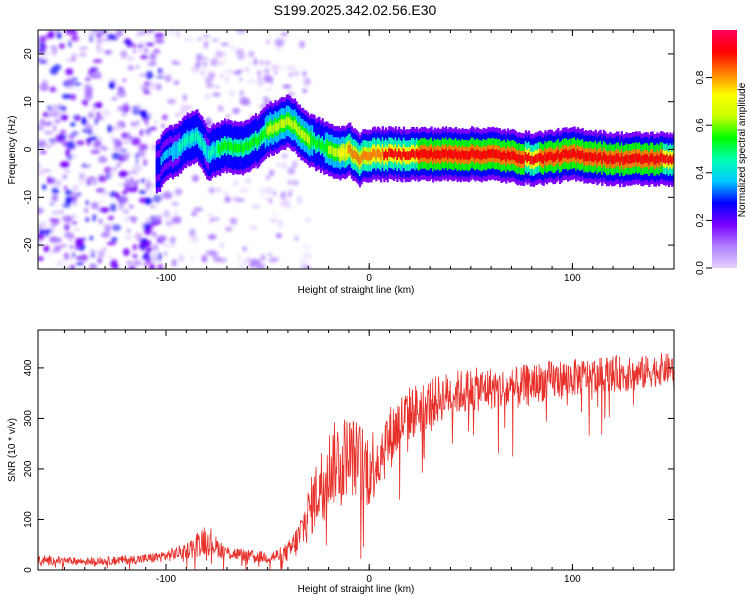 The height and width of the screenshot is (600, 750). Describe the element at coordinates (700, 220) in the screenshot. I see `colorbar-tick-label: 0.2` at that location.